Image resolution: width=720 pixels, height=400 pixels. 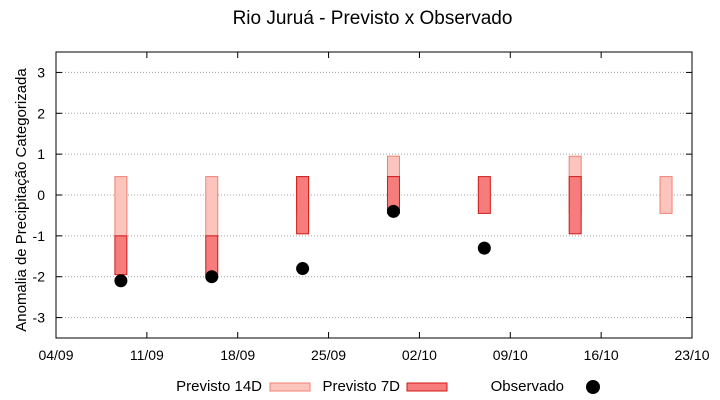 What do you see at coordinates (373, 355) in the screenshot?
I see `x-tick-labels: 04/09 11/09 18/09 25/09 02/10 09/10 16/10 23/10` at bounding box center [373, 355].